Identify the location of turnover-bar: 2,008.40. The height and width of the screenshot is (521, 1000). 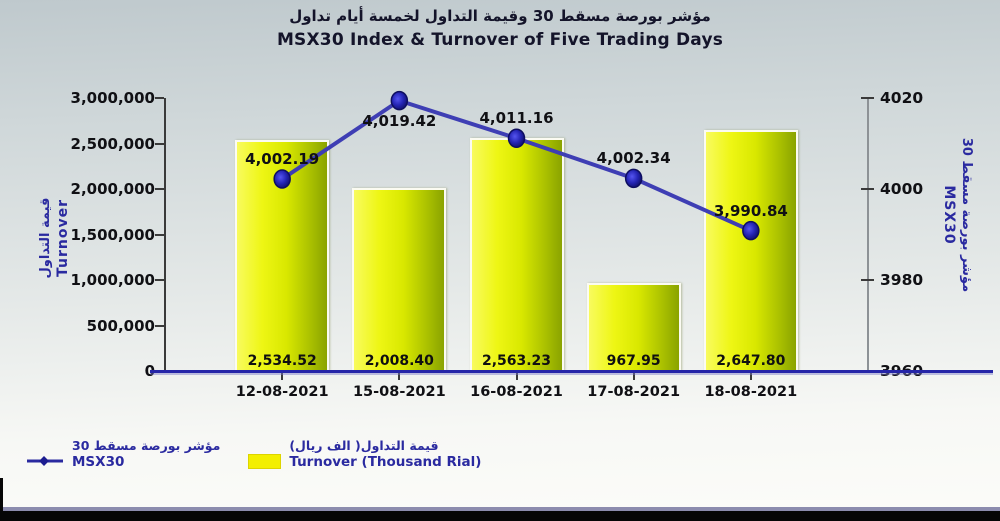
(399, 279).